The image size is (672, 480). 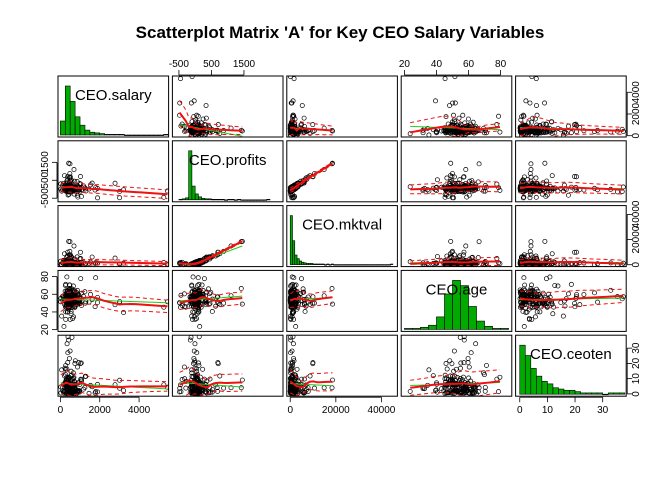 I want to click on tick-label: 0, so click(x=290, y=410).